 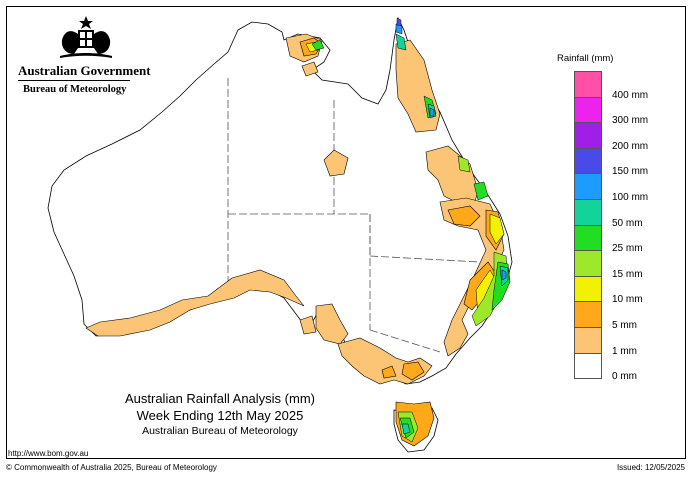 What do you see at coordinates (585, 58) in the screenshot?
I see `legend-title: Rainfall (mm)` at bounding box center [585, 58].